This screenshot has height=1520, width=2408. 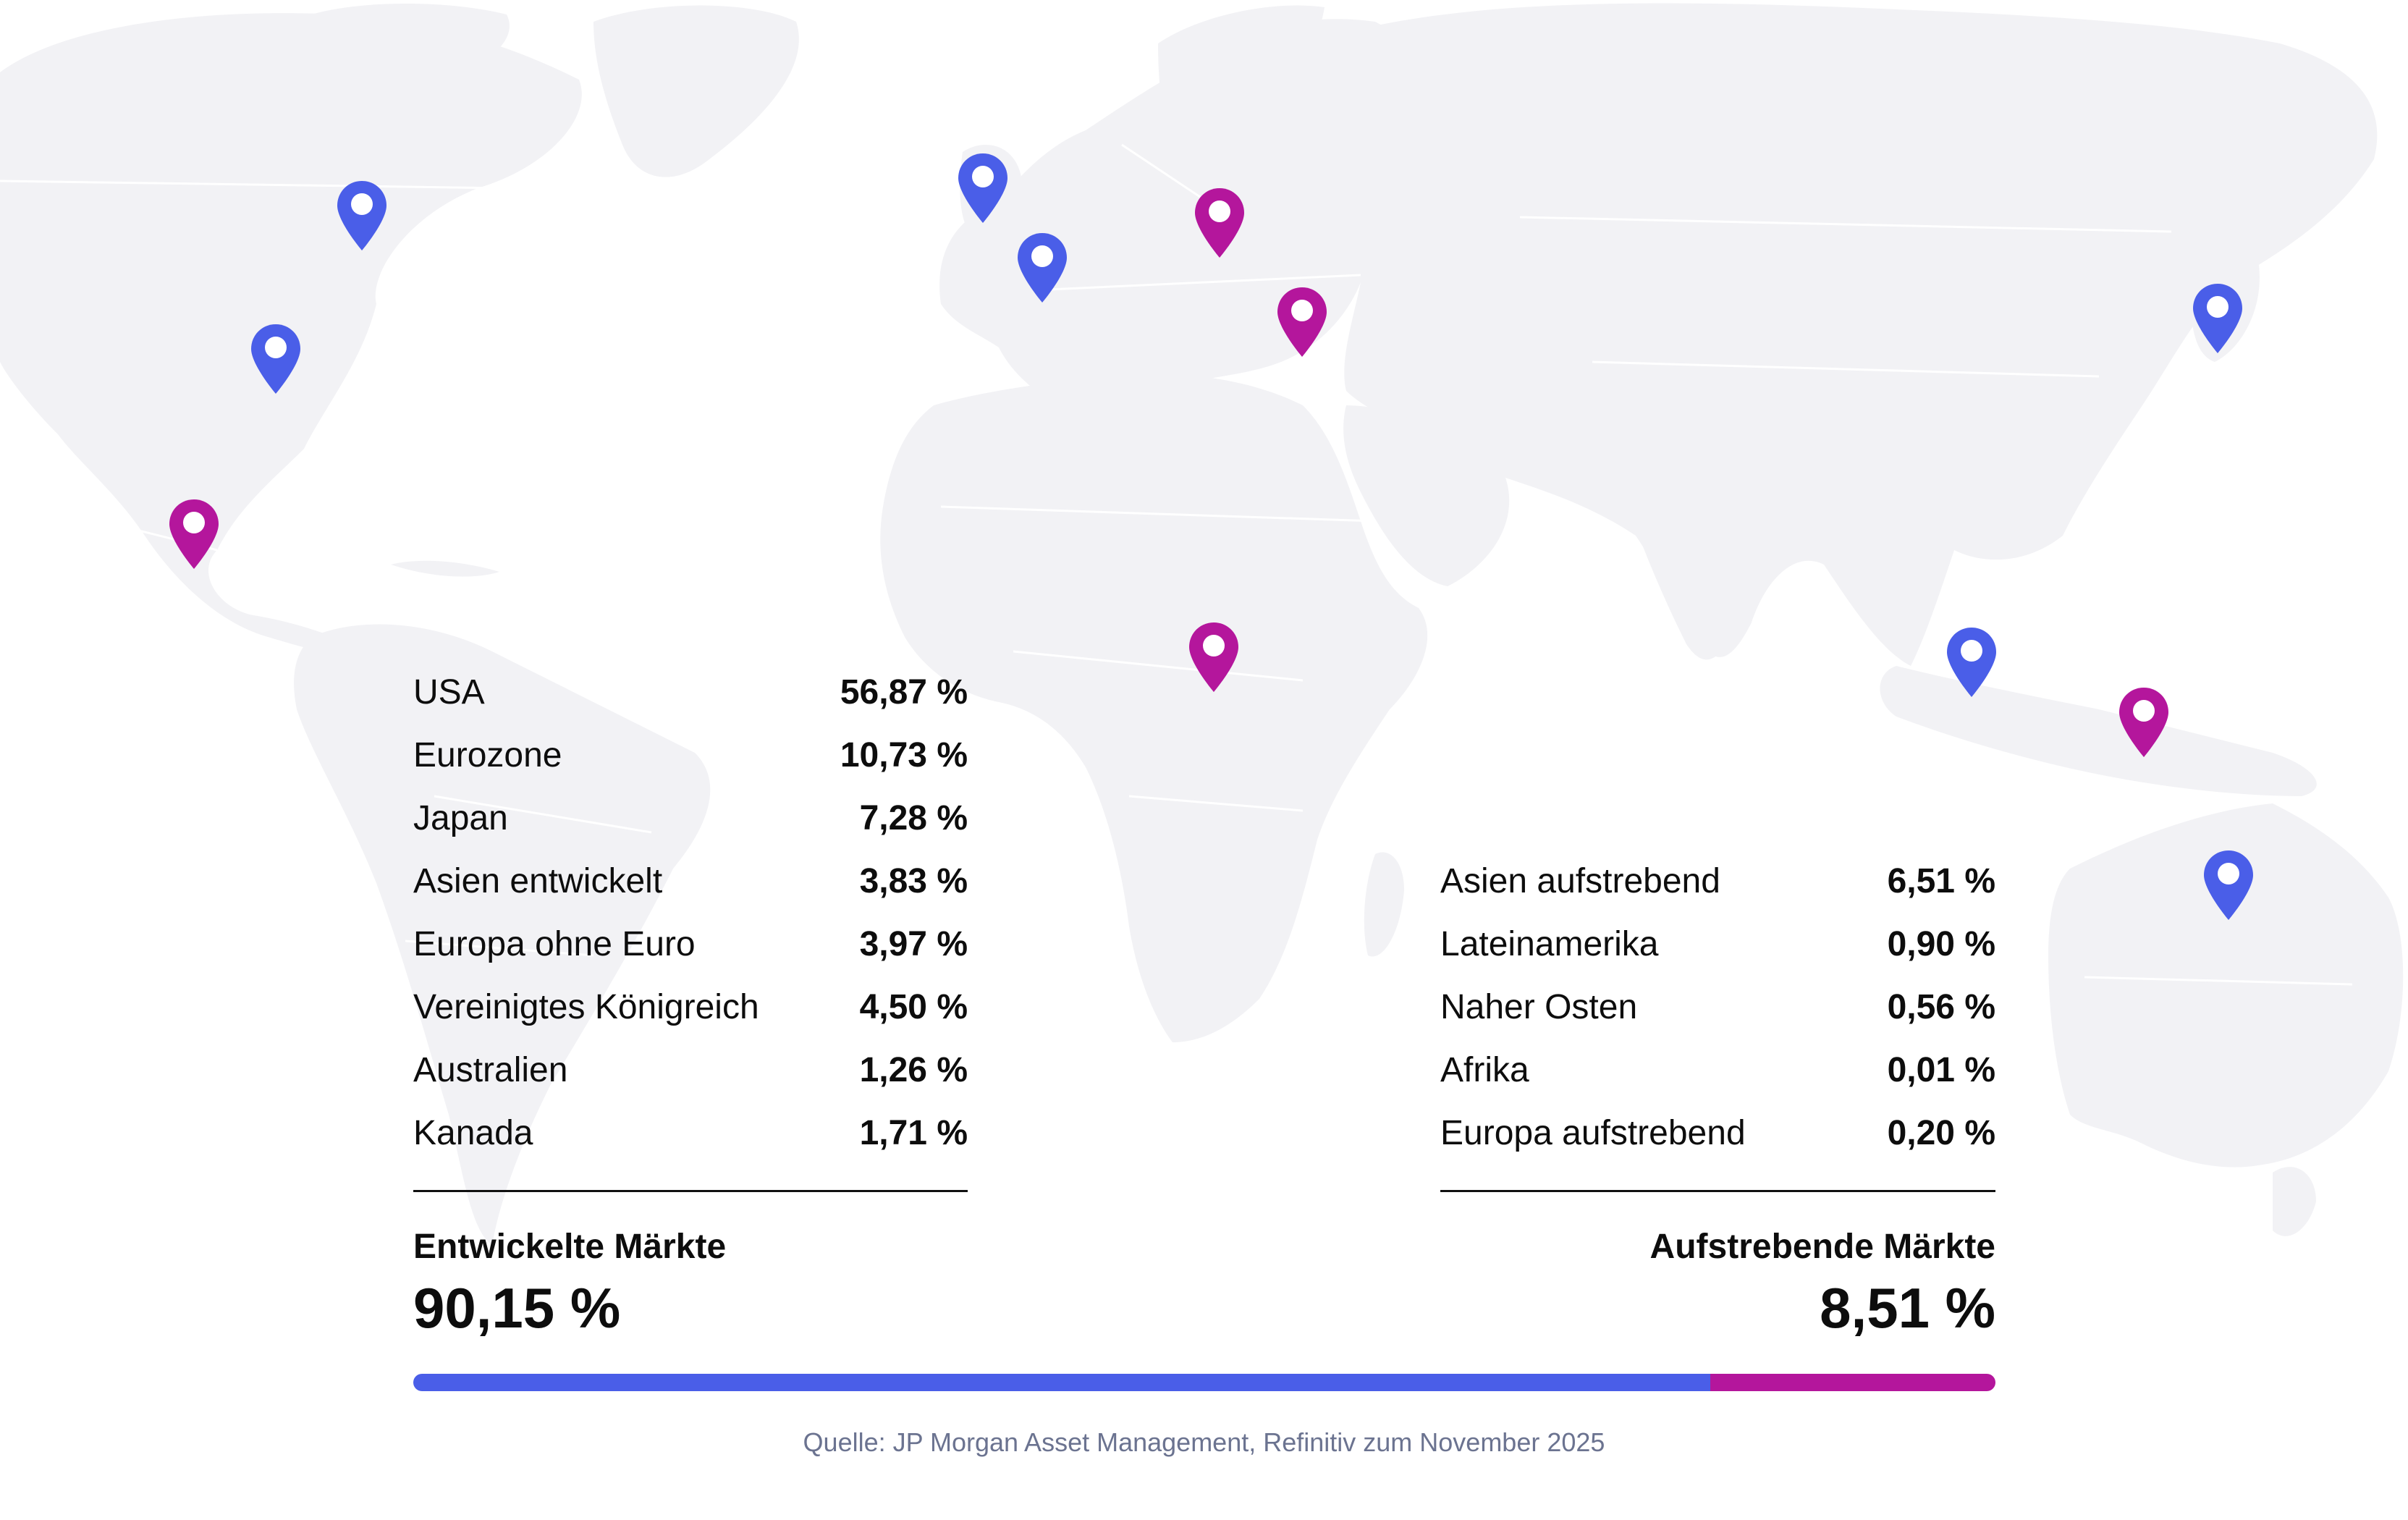 I want to click on region-value: 10,73 %, so click(x=904, y=755).